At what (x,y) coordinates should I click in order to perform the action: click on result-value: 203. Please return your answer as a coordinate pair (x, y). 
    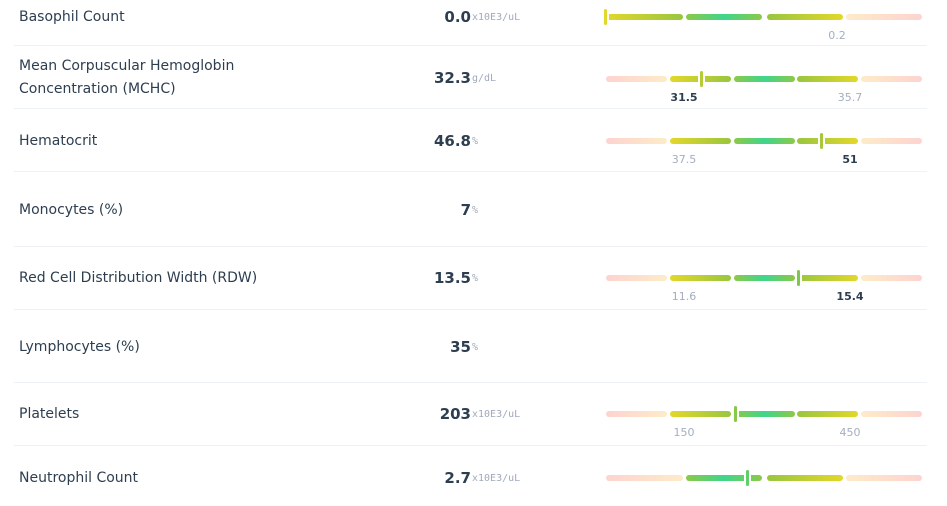
    Looking at the image, I should click on (455, 414).